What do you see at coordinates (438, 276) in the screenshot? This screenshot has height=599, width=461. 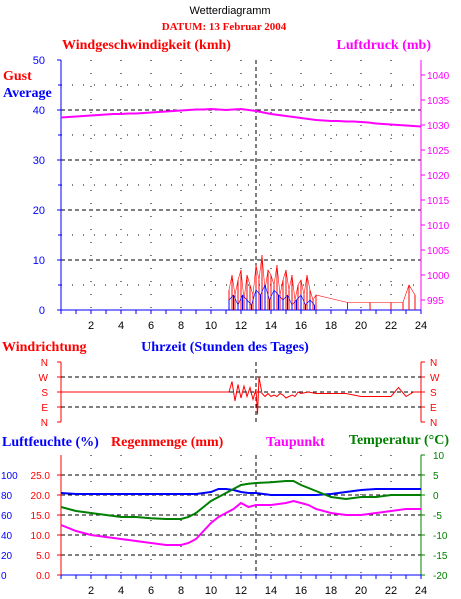 I see `pressure-tick-label: 1000` at bounding box center [438, 276].